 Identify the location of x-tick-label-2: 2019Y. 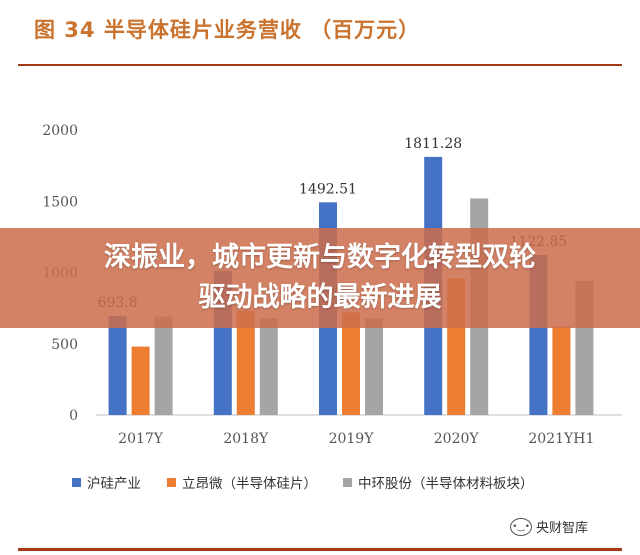
(352, 439).